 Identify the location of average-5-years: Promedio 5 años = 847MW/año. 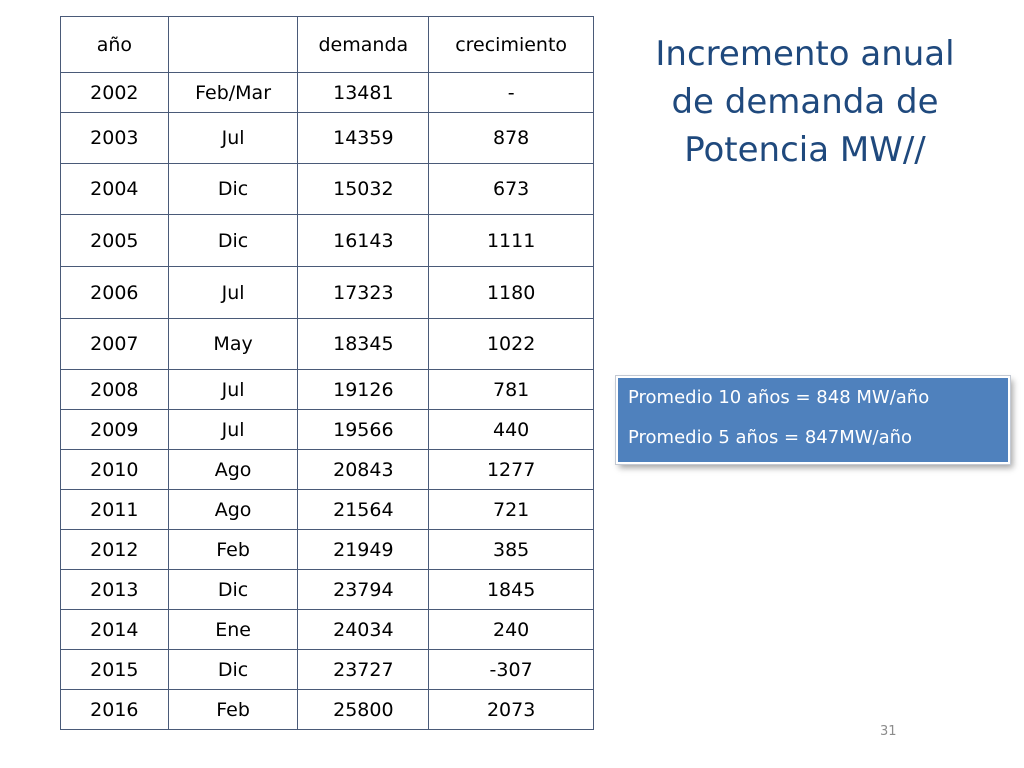
(770, 437).